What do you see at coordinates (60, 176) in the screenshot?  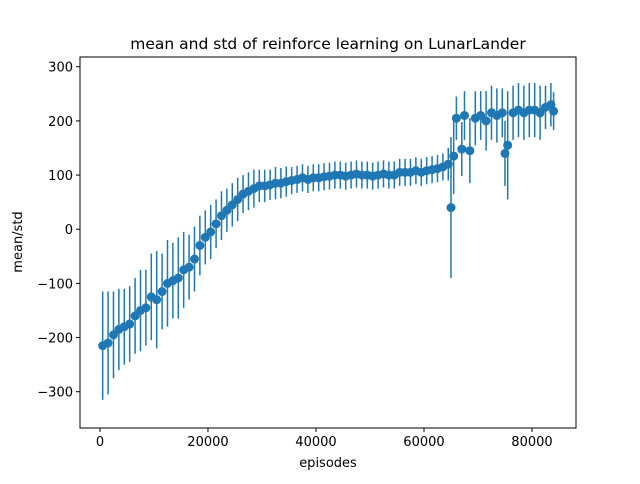 I see `y-tick-label: 100` at bounding box center [60, 176].